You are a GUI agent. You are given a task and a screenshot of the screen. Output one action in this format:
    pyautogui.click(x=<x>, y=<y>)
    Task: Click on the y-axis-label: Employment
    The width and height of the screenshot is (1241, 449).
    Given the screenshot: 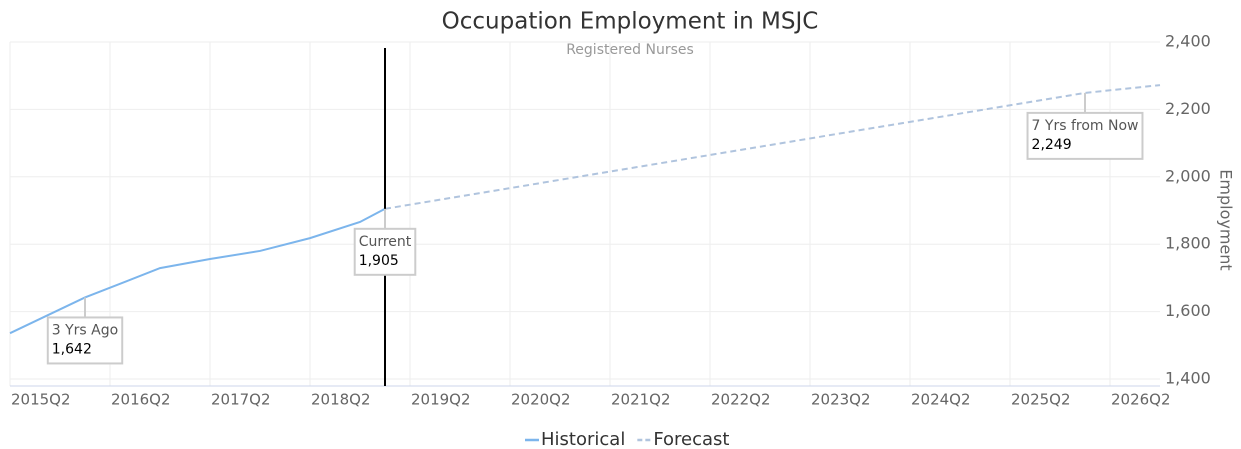 What is the action you would take?
    pyautogui.click(x=1226, y=219)
    